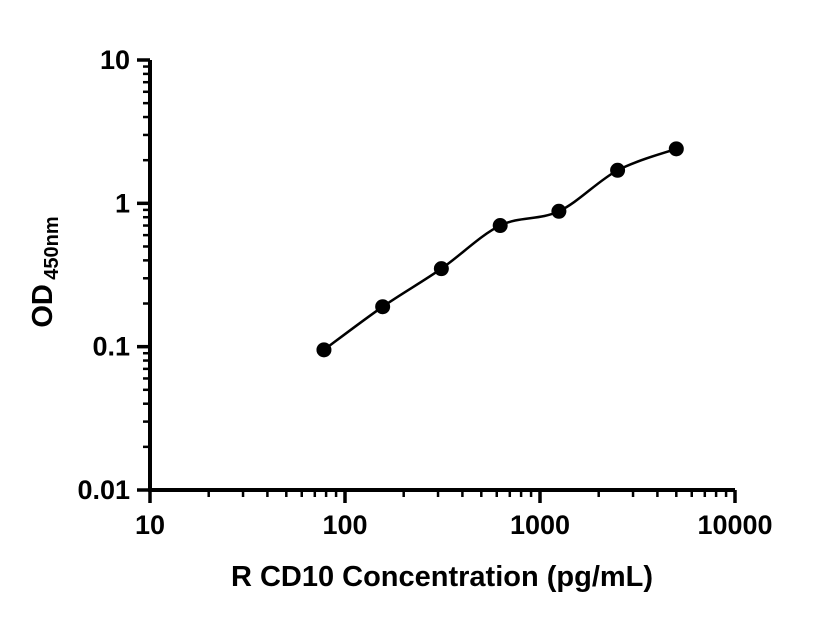 The width and height of the screenshot is (816, 640). Describe the element at coordinates (115, 60) in the screenshot. I see `y-axis-tick-label: 10` at that location.